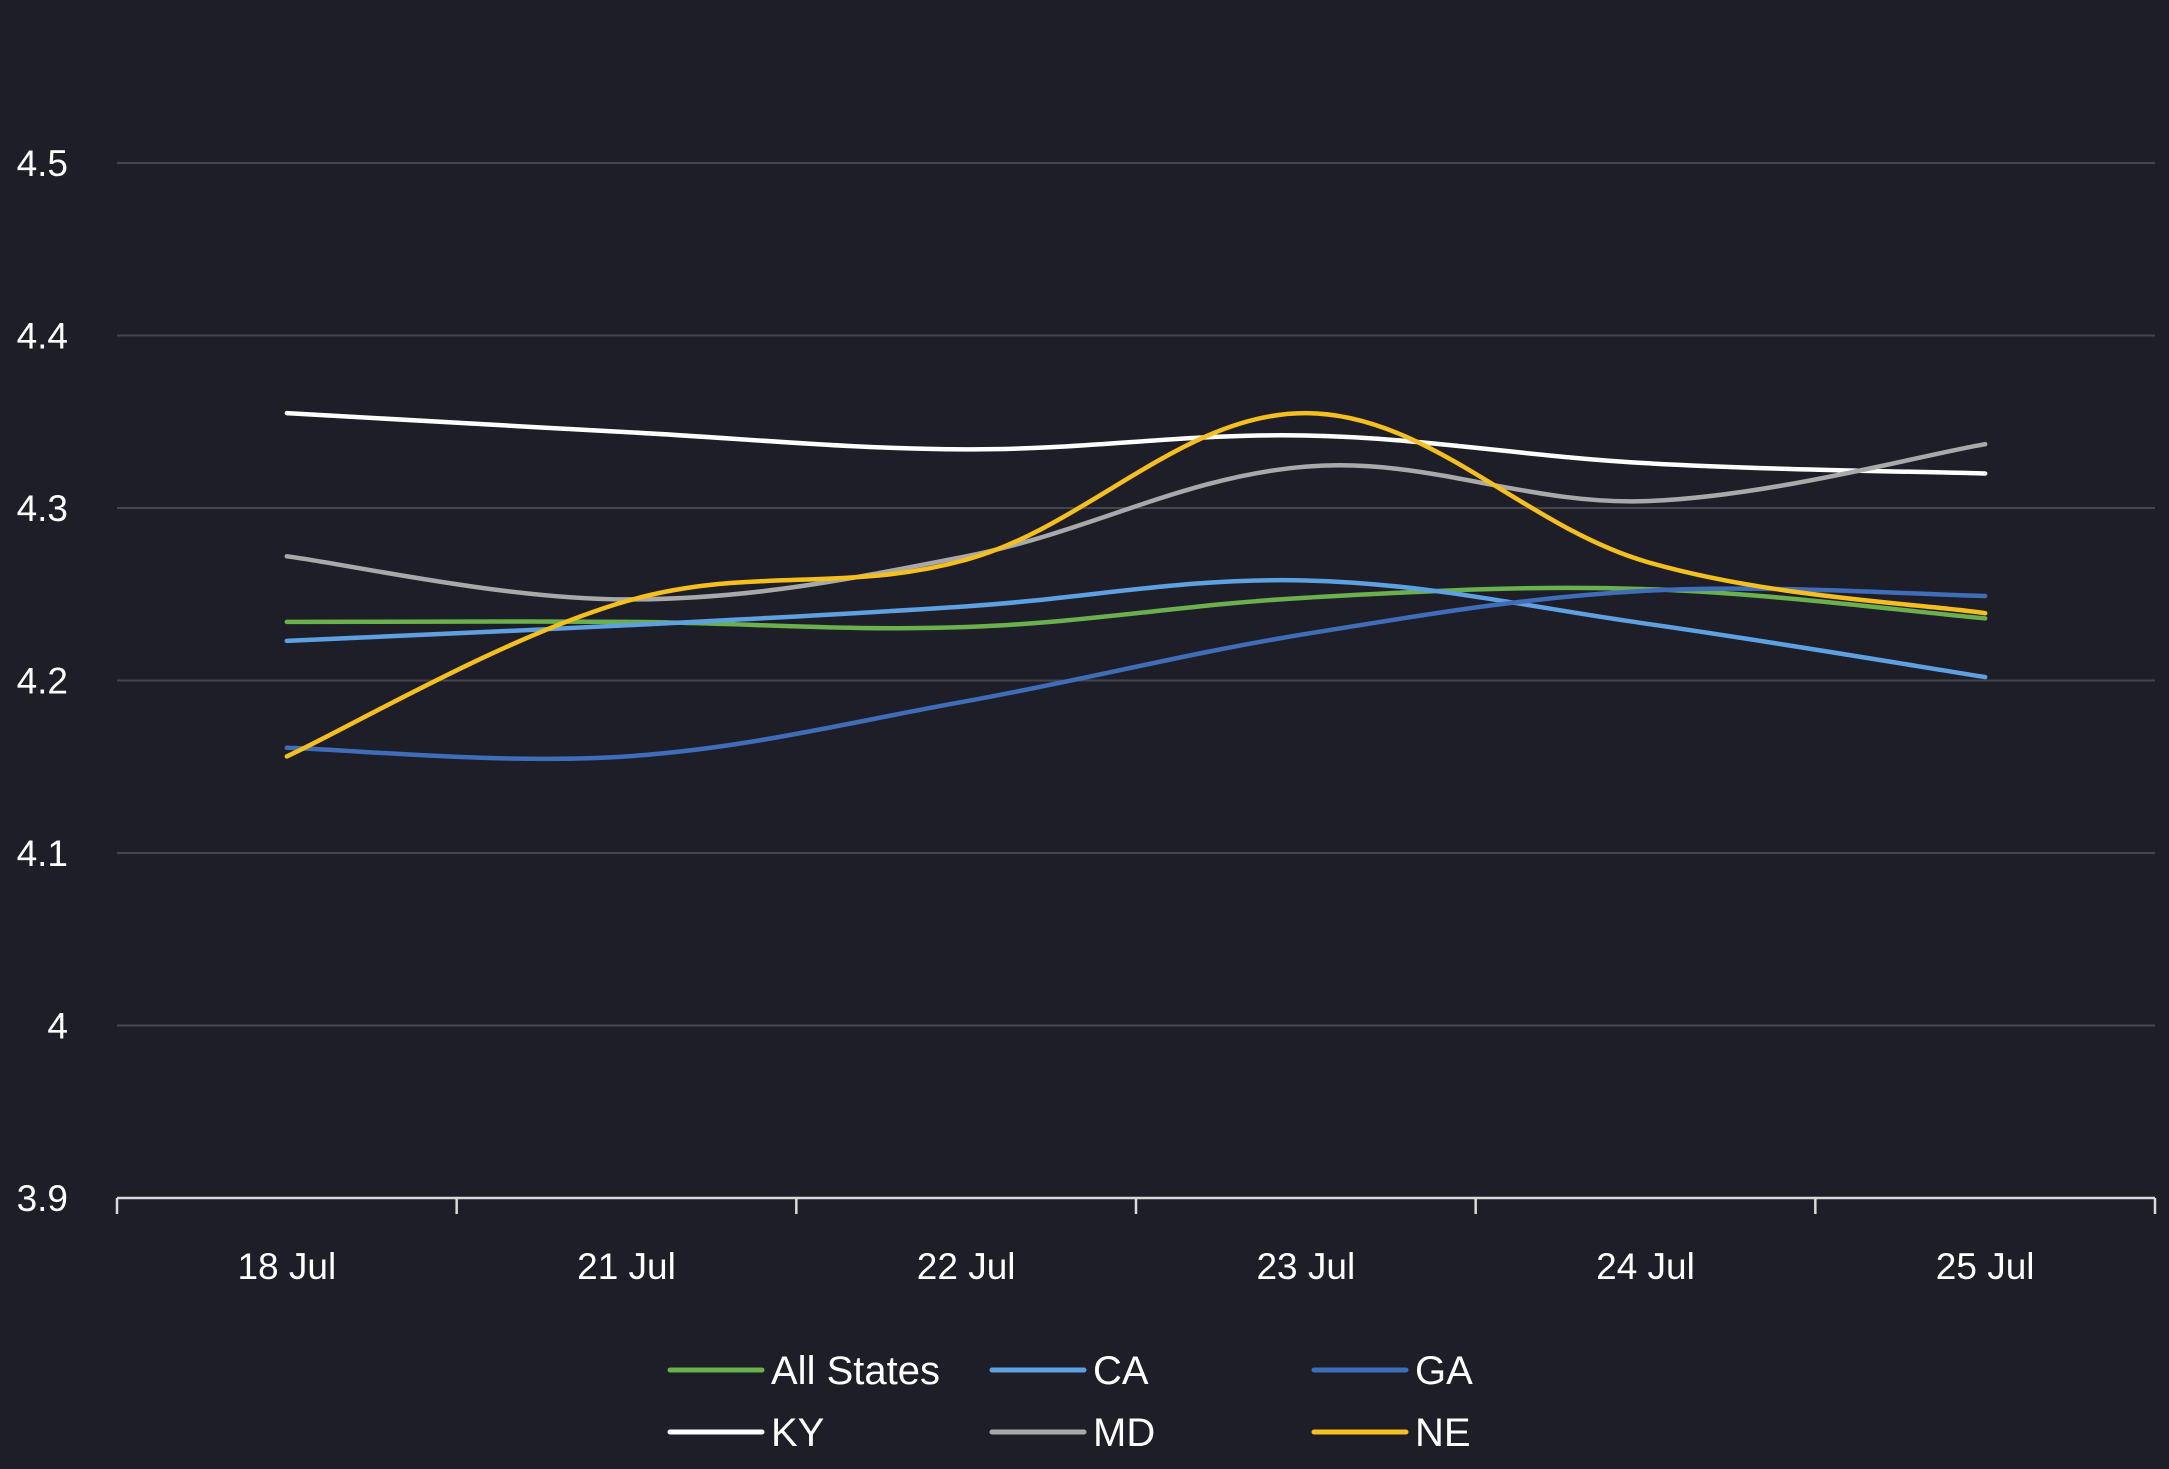 The image size is (2169, 1469). I want to click on legend-label: CA, so click(1121, 1371).